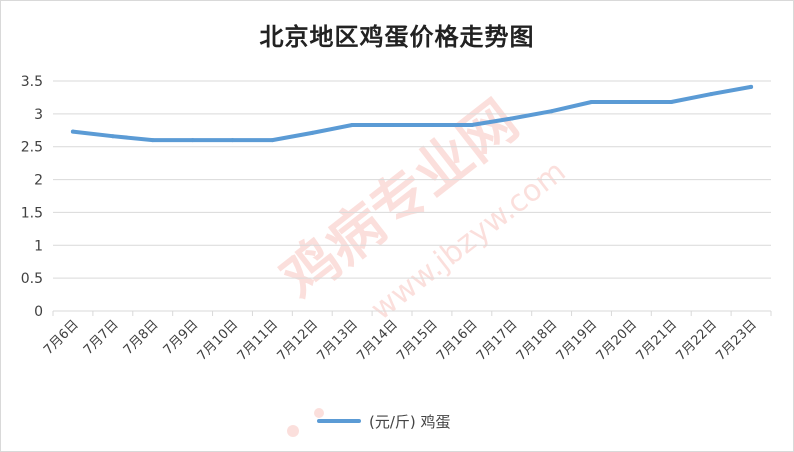 The width and height of the screenshot is (794, 452). I want to click on chart-title: 北京地区鸡蛋价格走势图, so click(397, 37).